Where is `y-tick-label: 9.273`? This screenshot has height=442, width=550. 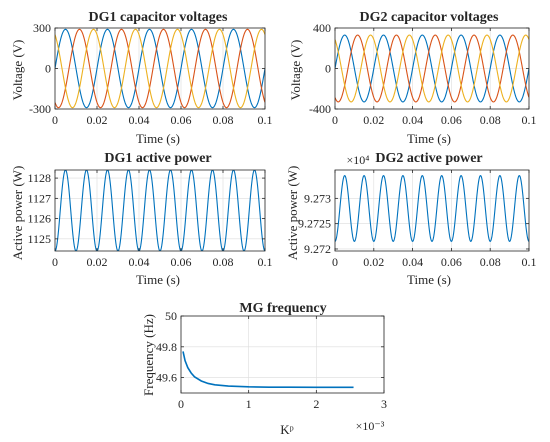
y-tick-label: 9.273 is located at coordinates (317, 198).